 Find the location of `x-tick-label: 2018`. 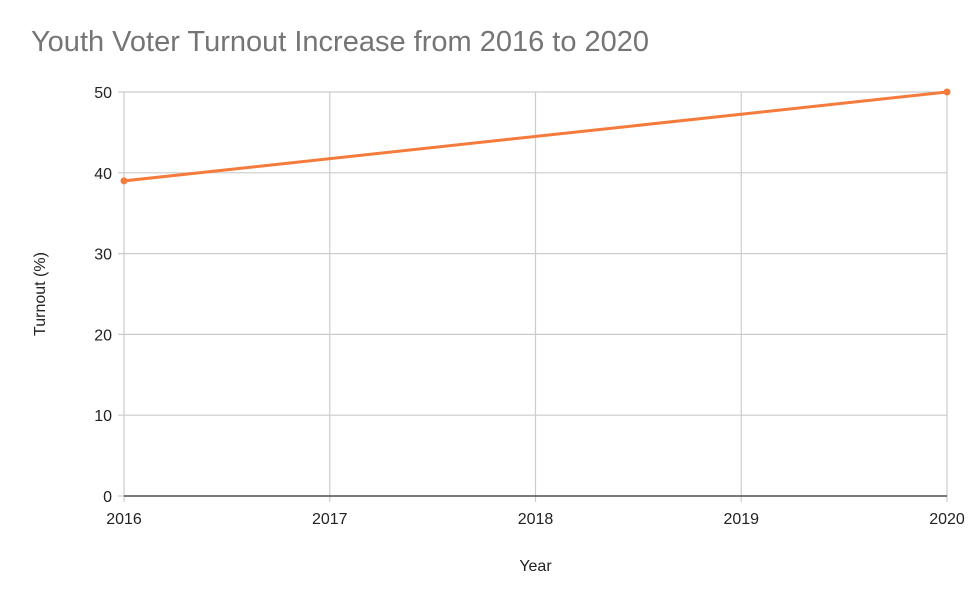

x-tick-label: 2018 is located at coordinates (536, 519).